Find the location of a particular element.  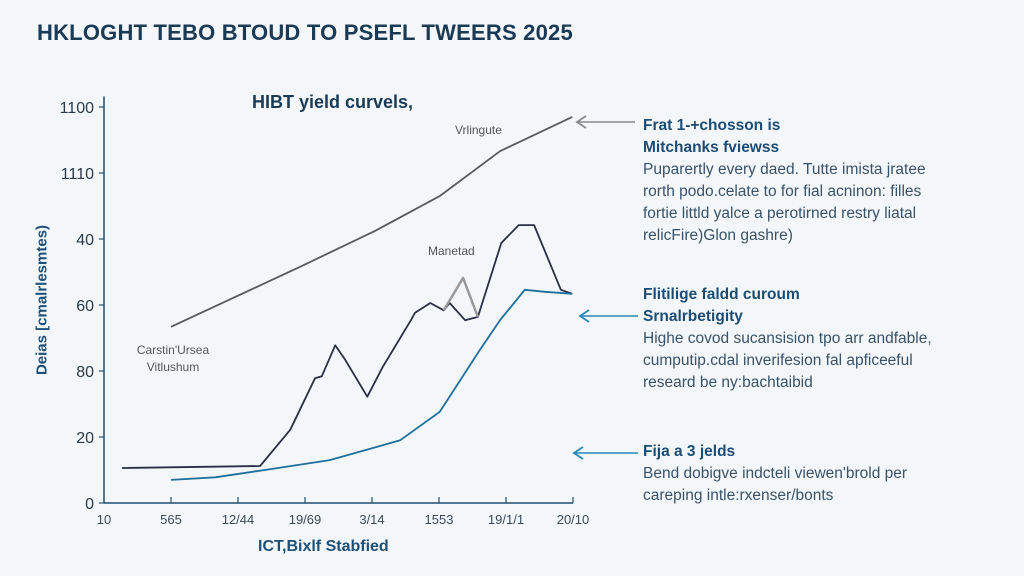

note-body: researd be ny:bachtaibid is located at coordinates (728, 382).